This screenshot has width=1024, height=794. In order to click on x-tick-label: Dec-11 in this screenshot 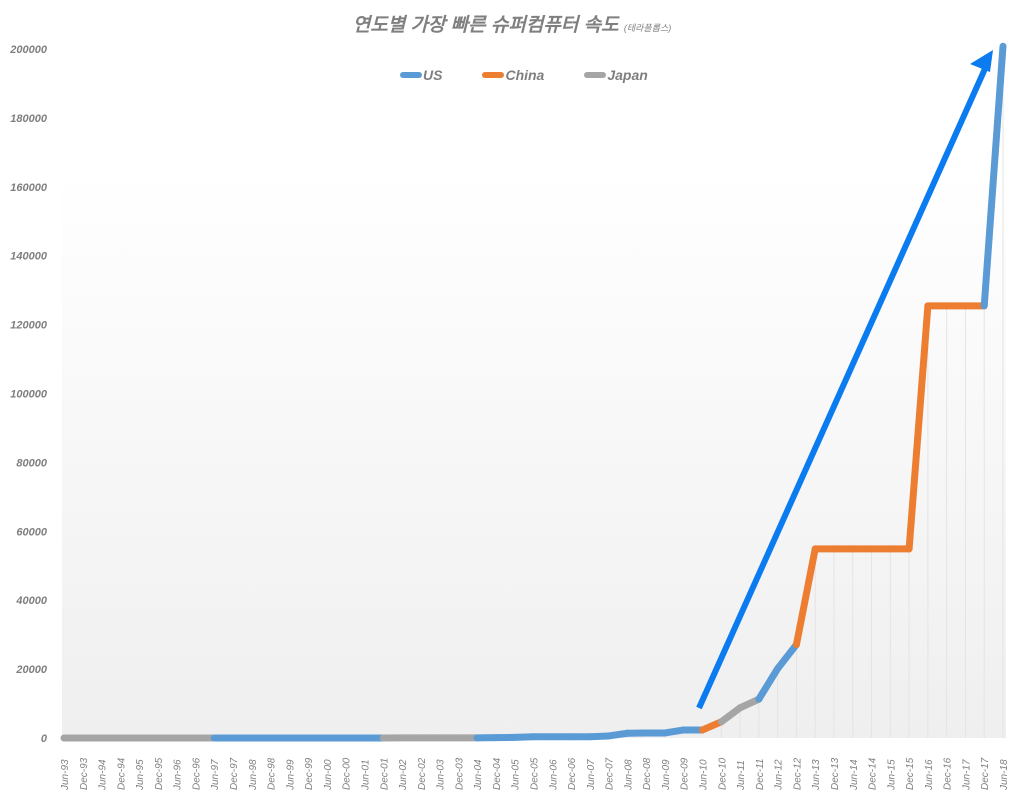, I will do `click(760, 775)`.